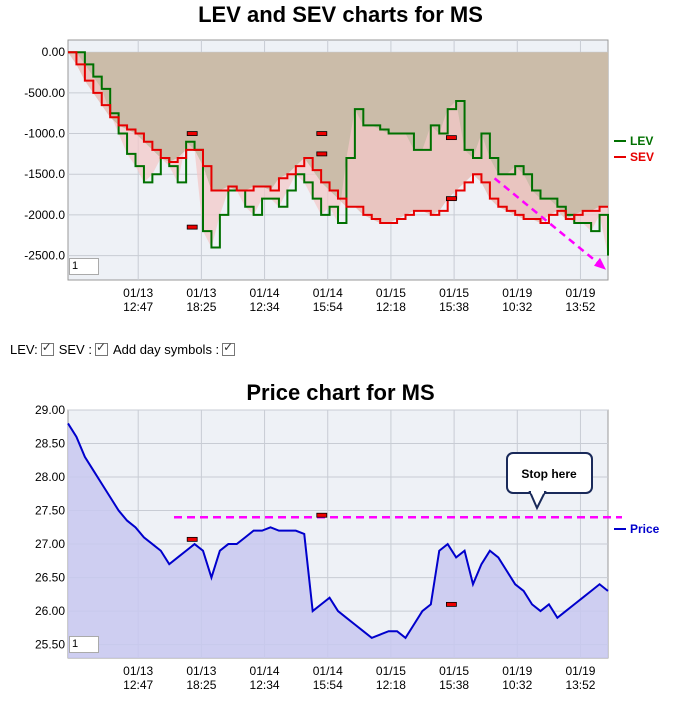  I want to click on top-zoom-input: 1, so click(84, 266).